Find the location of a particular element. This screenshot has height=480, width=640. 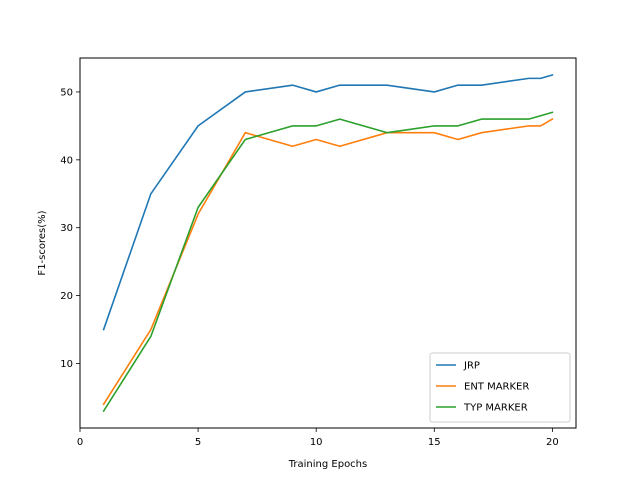

y-tick-label: 40 is located at coordinates (66, 160).